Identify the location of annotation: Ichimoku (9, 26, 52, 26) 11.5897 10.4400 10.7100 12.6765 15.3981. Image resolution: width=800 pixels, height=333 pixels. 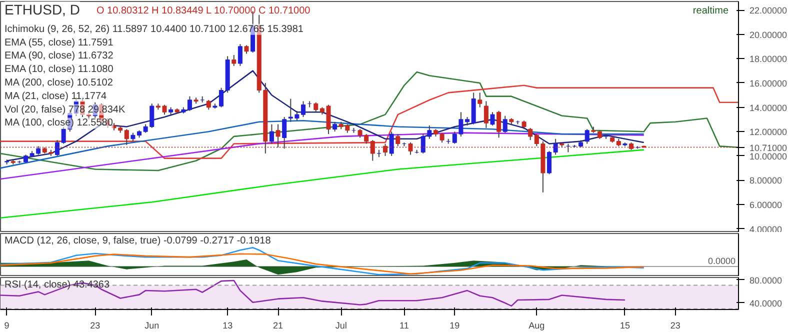
(154, 29).